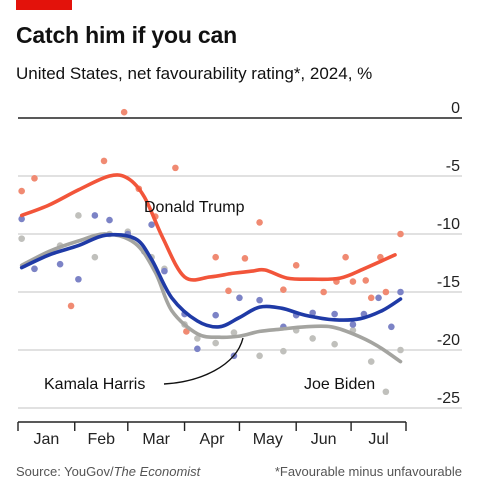  I want to click on footnote: *Favourable minus unfavourable, so click(368, 471).